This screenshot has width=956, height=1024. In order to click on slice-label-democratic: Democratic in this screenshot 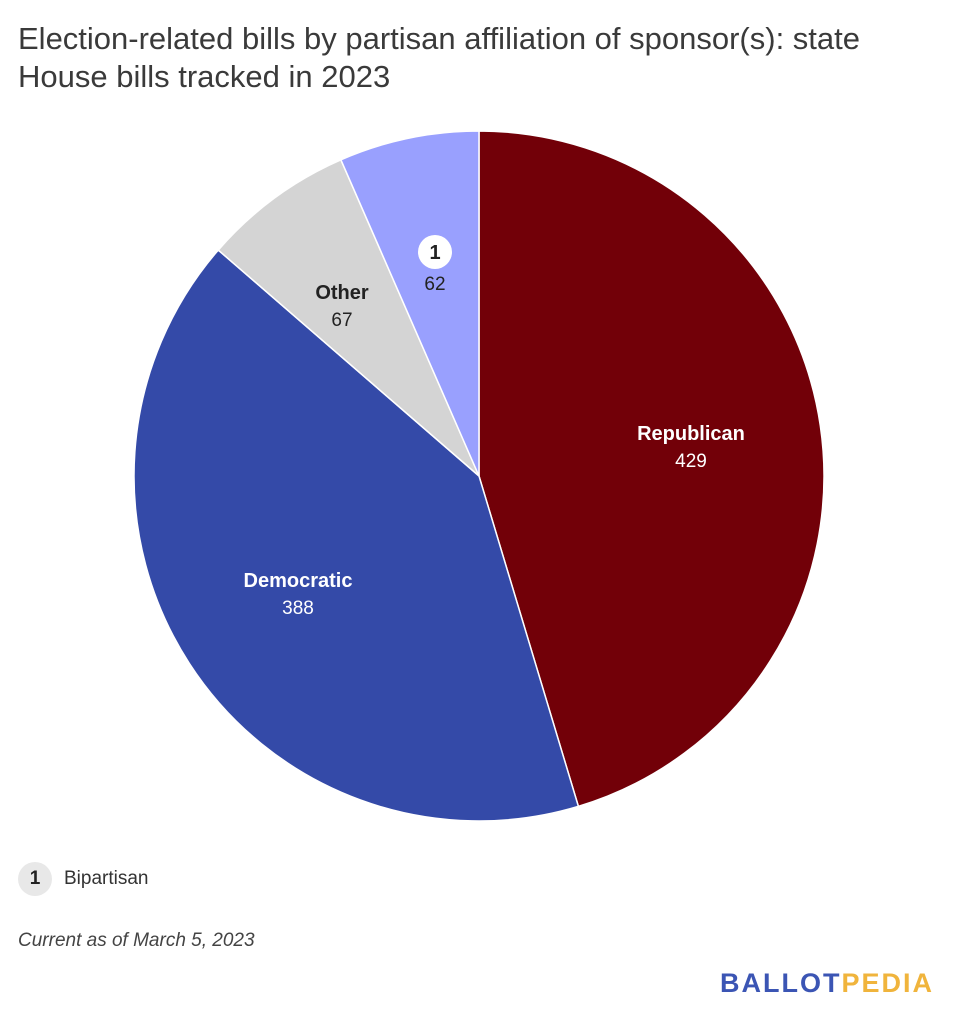, I will do `click(298, 581)`.